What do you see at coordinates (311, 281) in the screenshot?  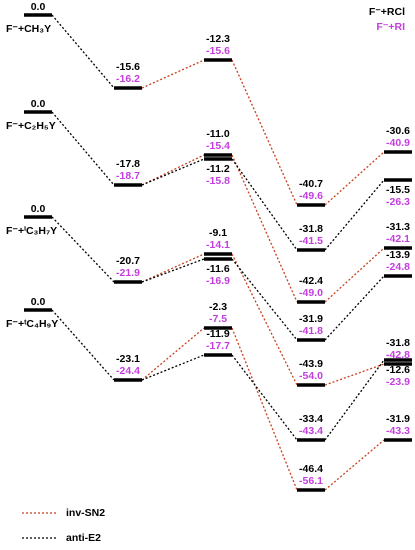 I see `energy-rcl: -42.4` at bounding box center [311, 281].